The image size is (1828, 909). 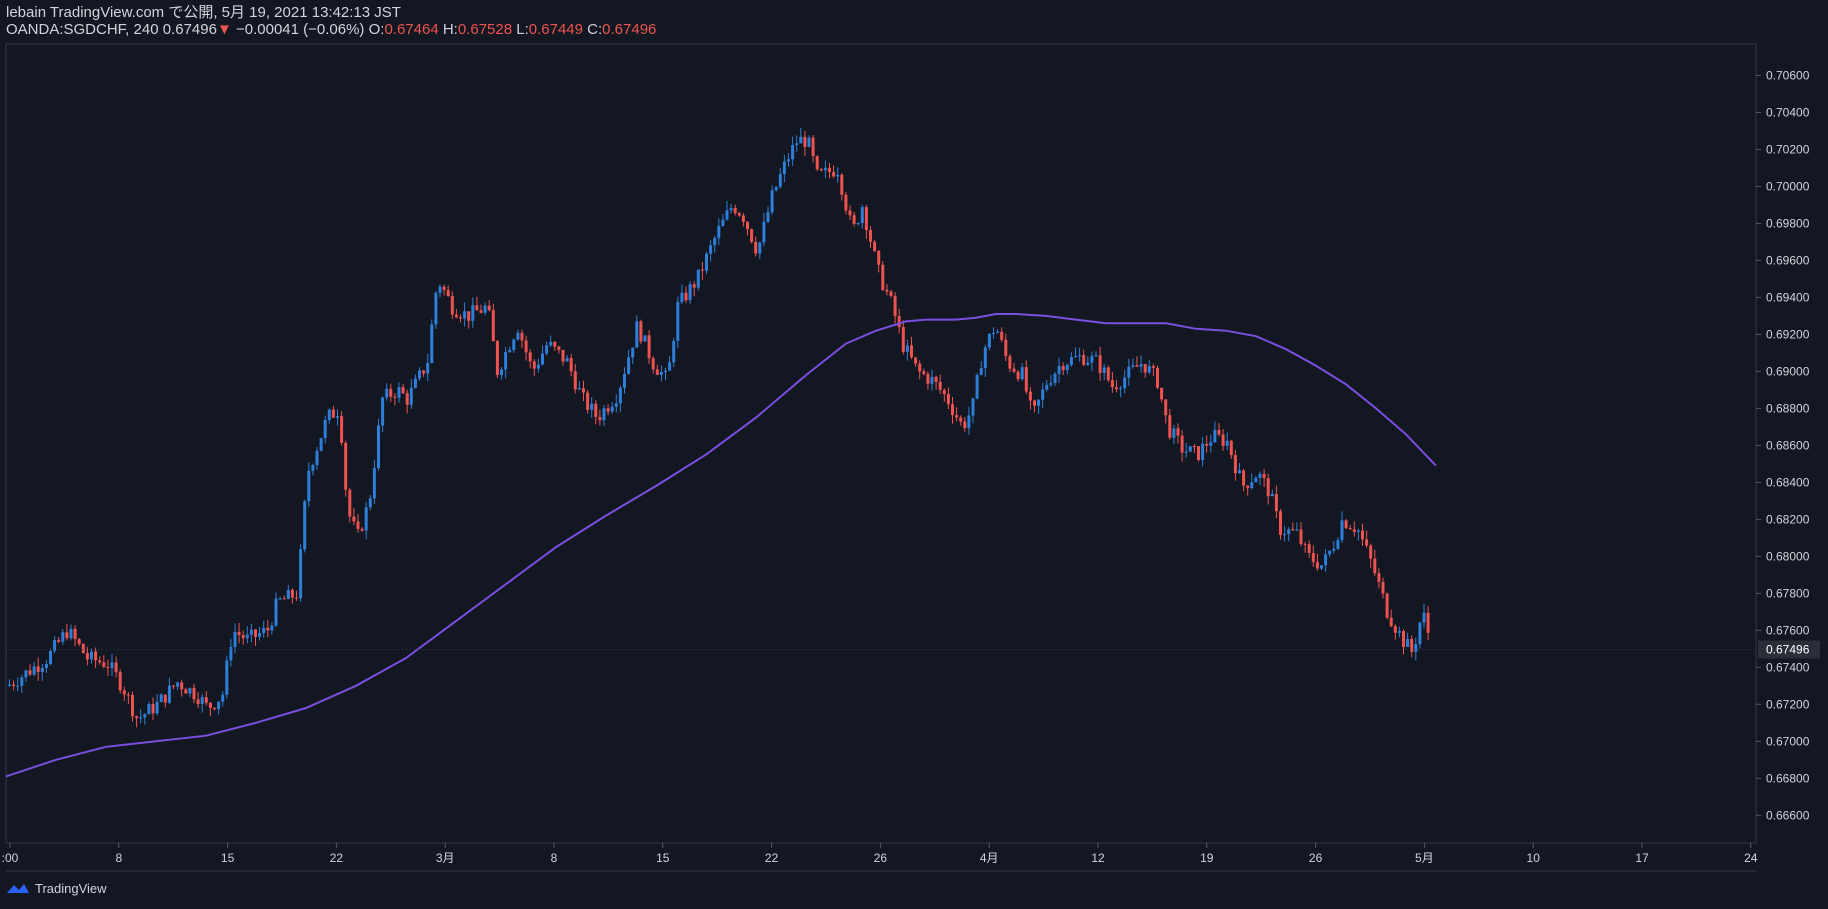 I want to click on low-value: 0.67449, so click(x=555, y=29).